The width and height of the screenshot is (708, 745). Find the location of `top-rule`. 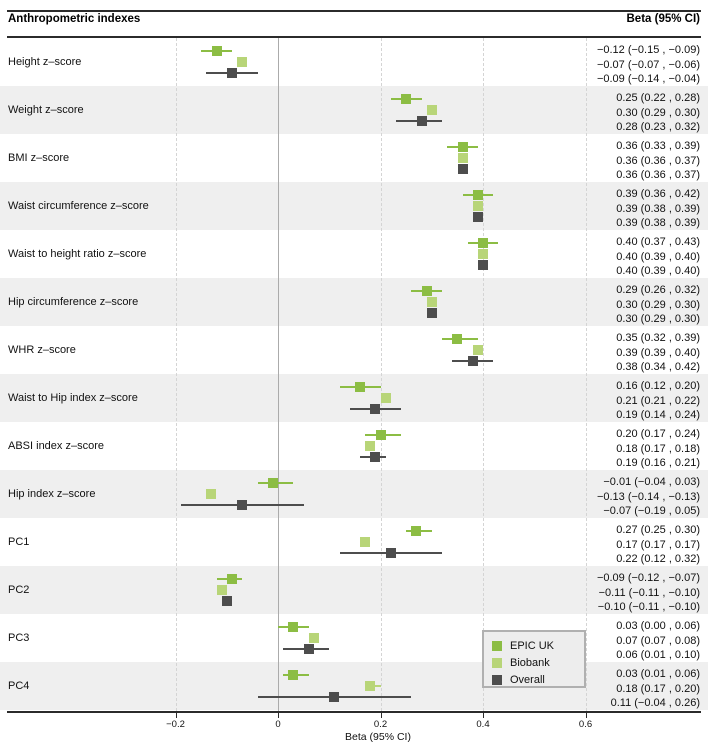

top-rule is located at coordinates (354, 11).